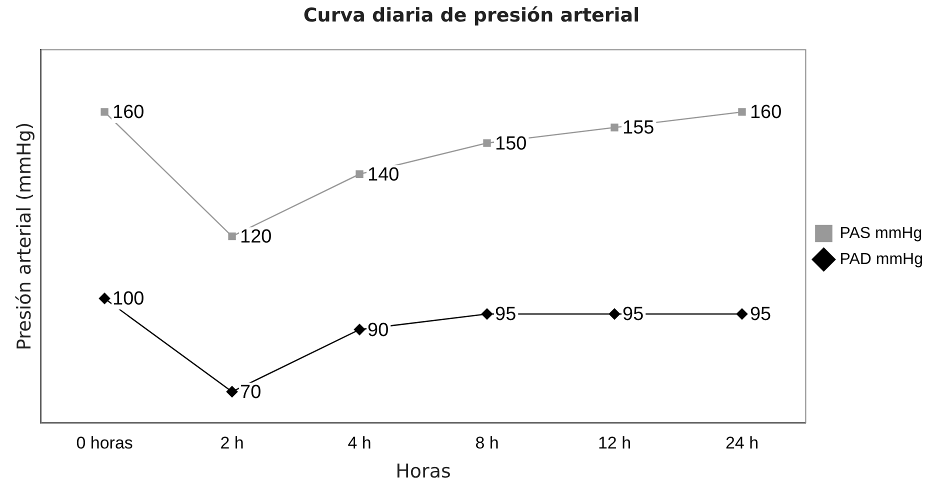 This screenshot has height=493, width=943. Describe the element at coordinates (378, 330) in the screenshot. I see `data-label: 90` at that location.